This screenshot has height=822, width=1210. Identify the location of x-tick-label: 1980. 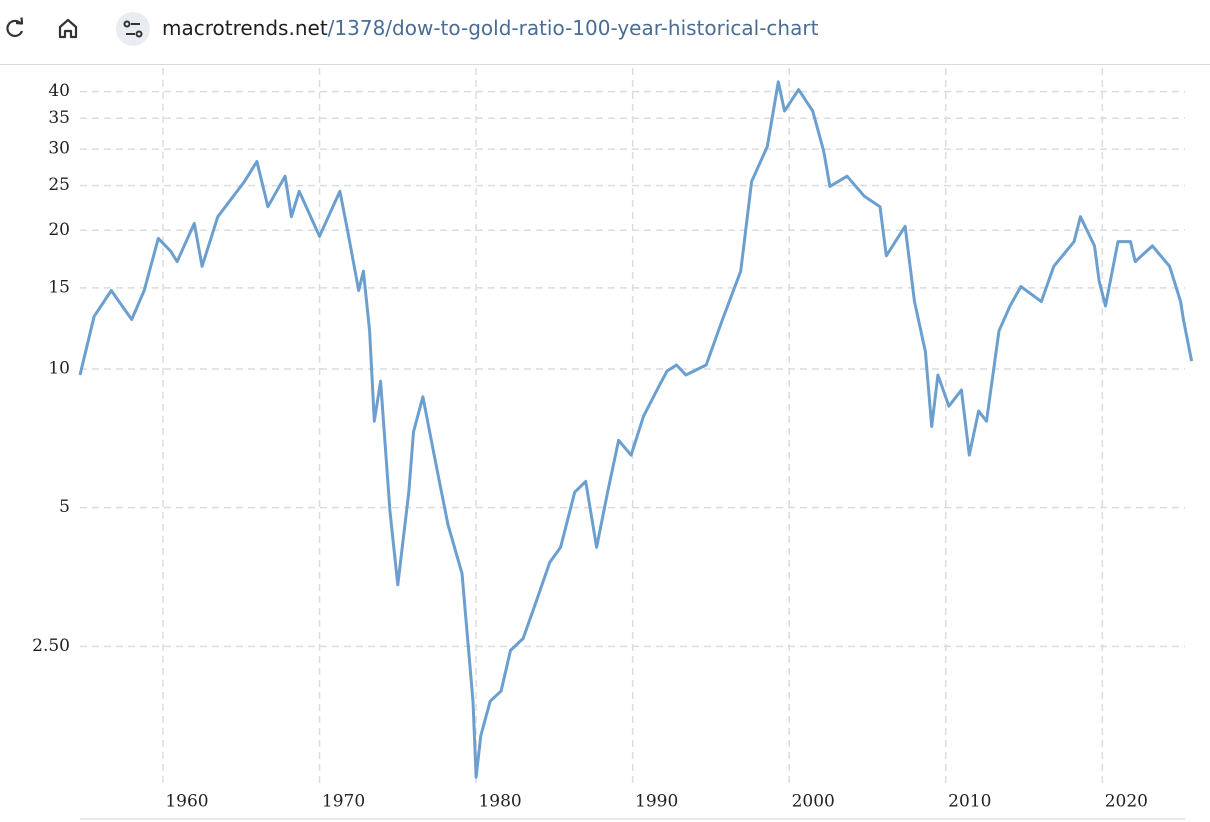
(499, 802).